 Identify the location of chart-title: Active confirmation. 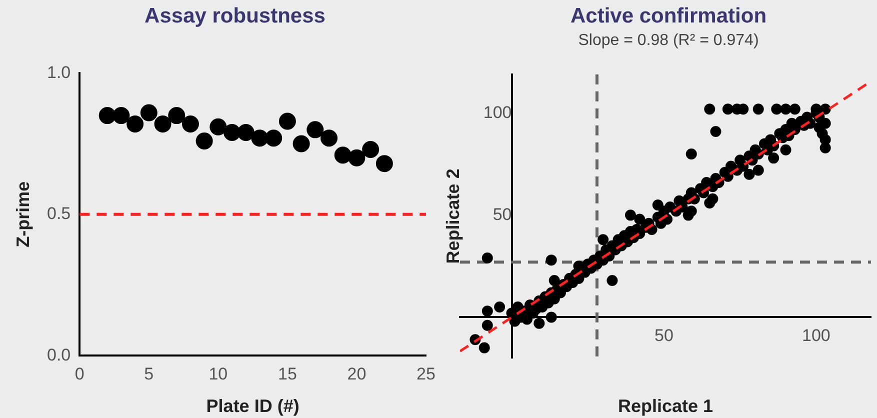
(668, 16).